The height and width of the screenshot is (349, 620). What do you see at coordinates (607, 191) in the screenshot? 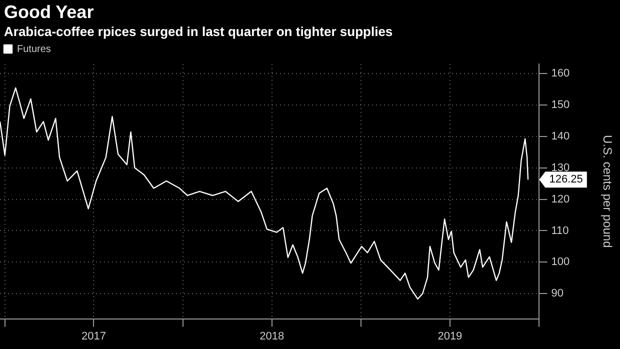
I see `y-axis-title: U.S. cents per pound` at bounding box center [607, 191].